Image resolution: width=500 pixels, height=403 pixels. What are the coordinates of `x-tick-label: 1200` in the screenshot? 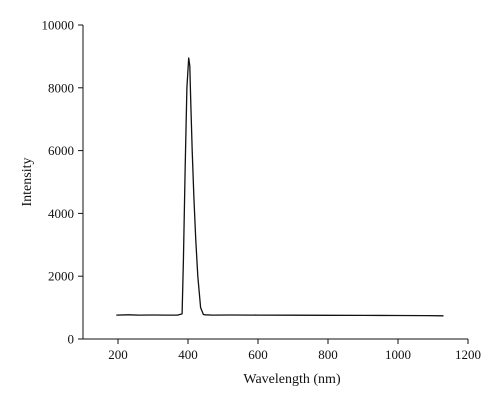 It's located at (468, 354).